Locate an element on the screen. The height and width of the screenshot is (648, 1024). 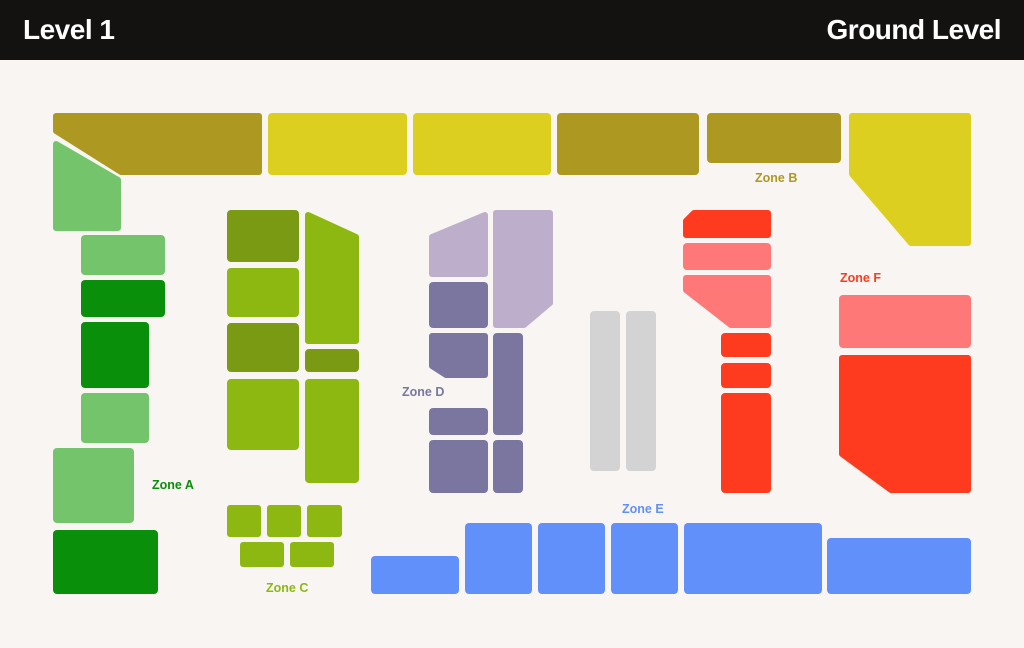
zone-d: Zone D is located at coordinates (477, 351).